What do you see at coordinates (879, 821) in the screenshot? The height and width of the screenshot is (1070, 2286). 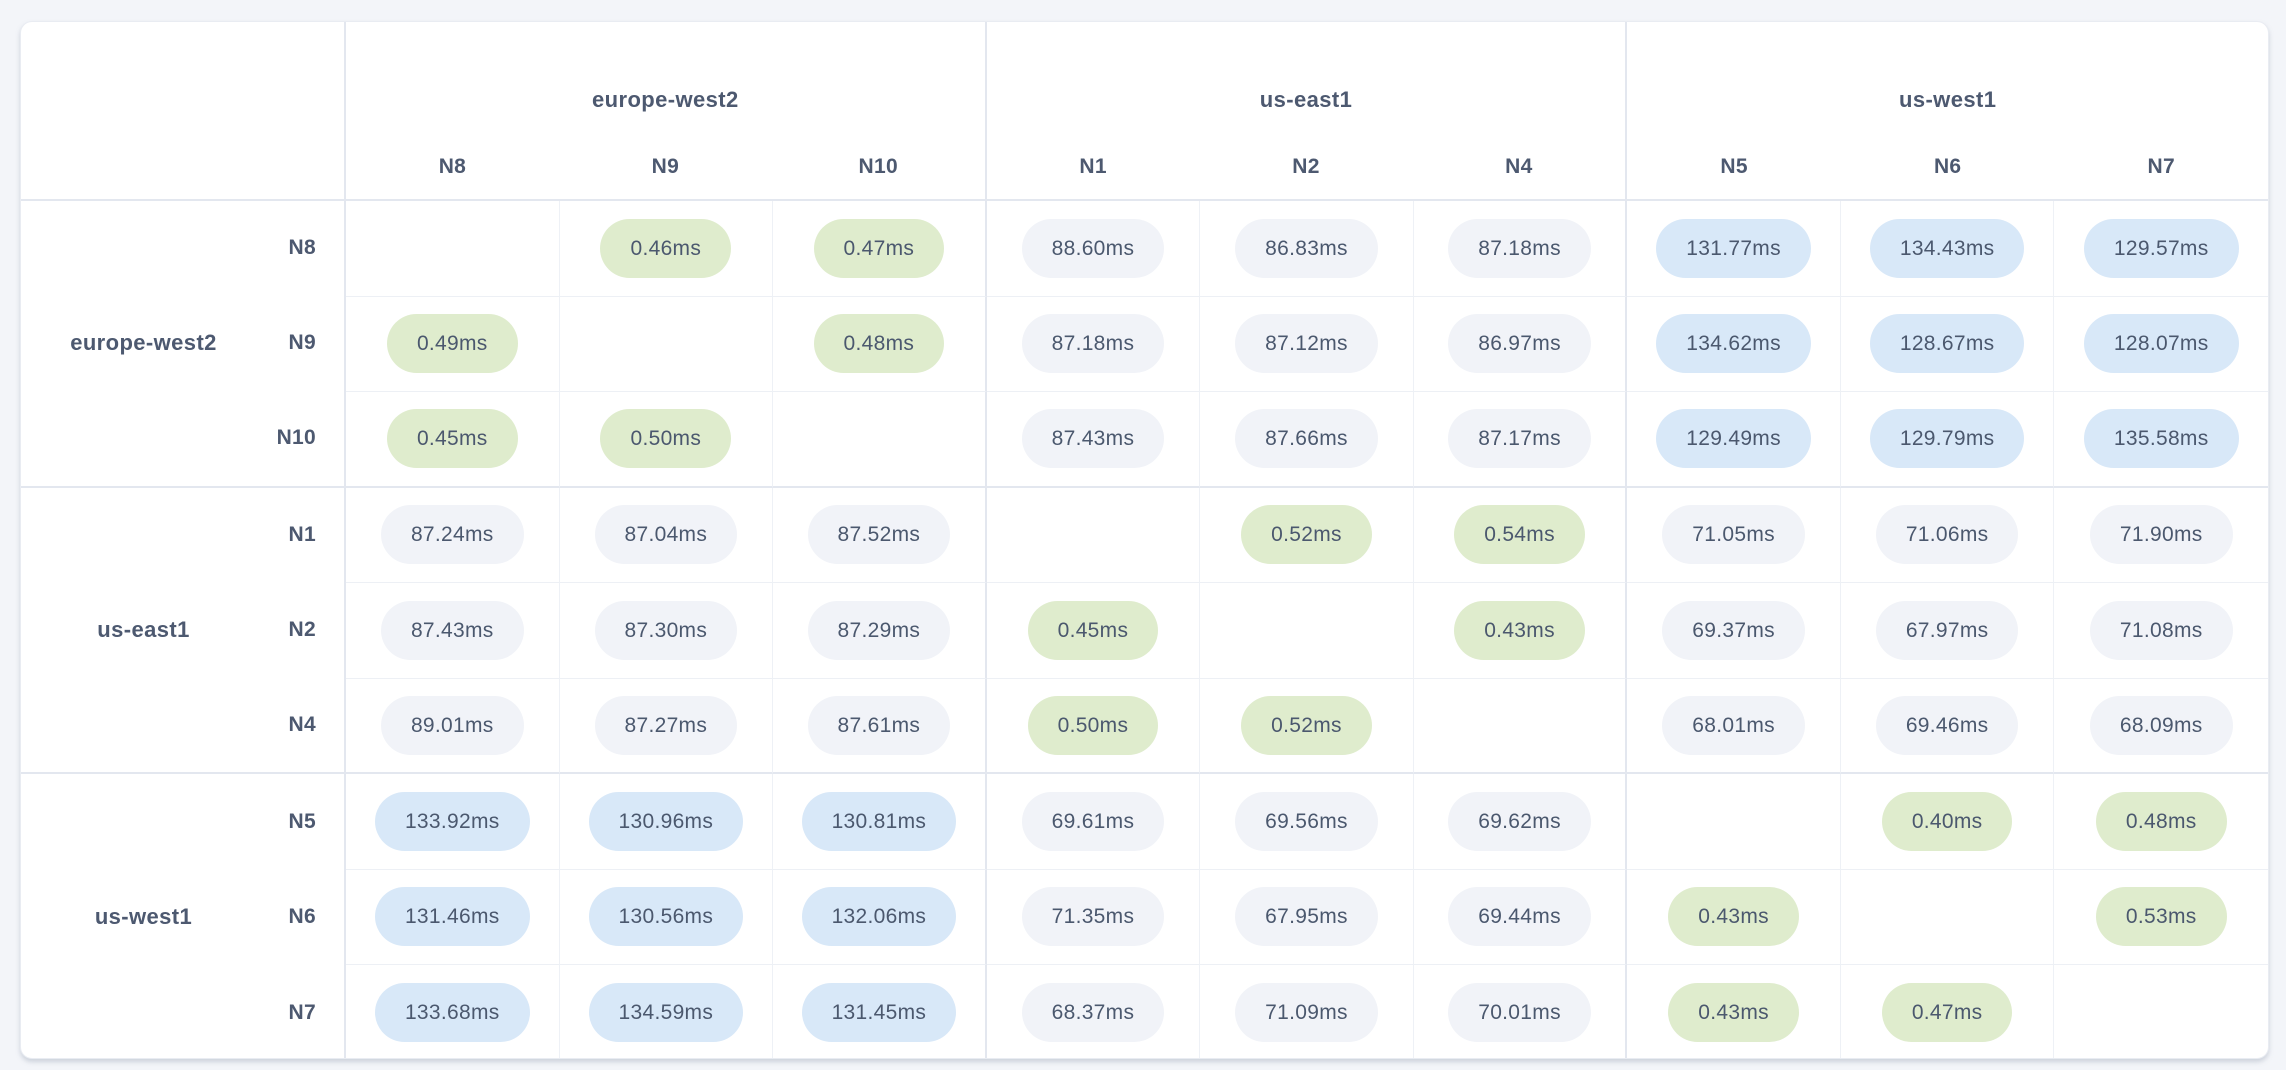 I see `latency-pill-N5-to-N10: 130.81ms` at bounding box center [879, 821].